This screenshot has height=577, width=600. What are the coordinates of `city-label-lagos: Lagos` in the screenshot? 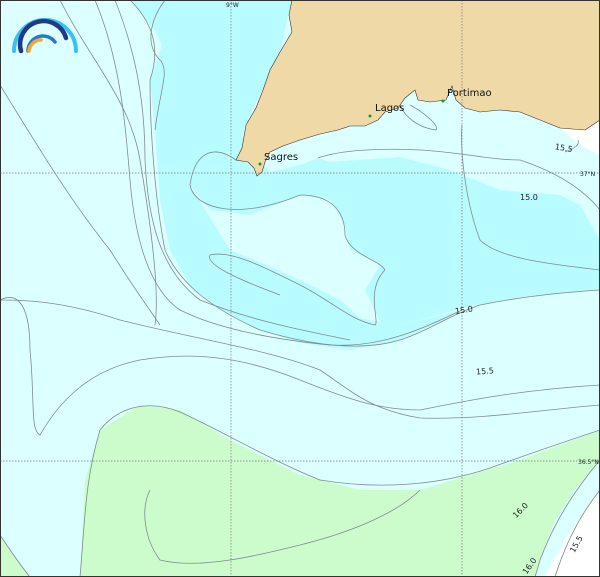 It's located at (389, 108).